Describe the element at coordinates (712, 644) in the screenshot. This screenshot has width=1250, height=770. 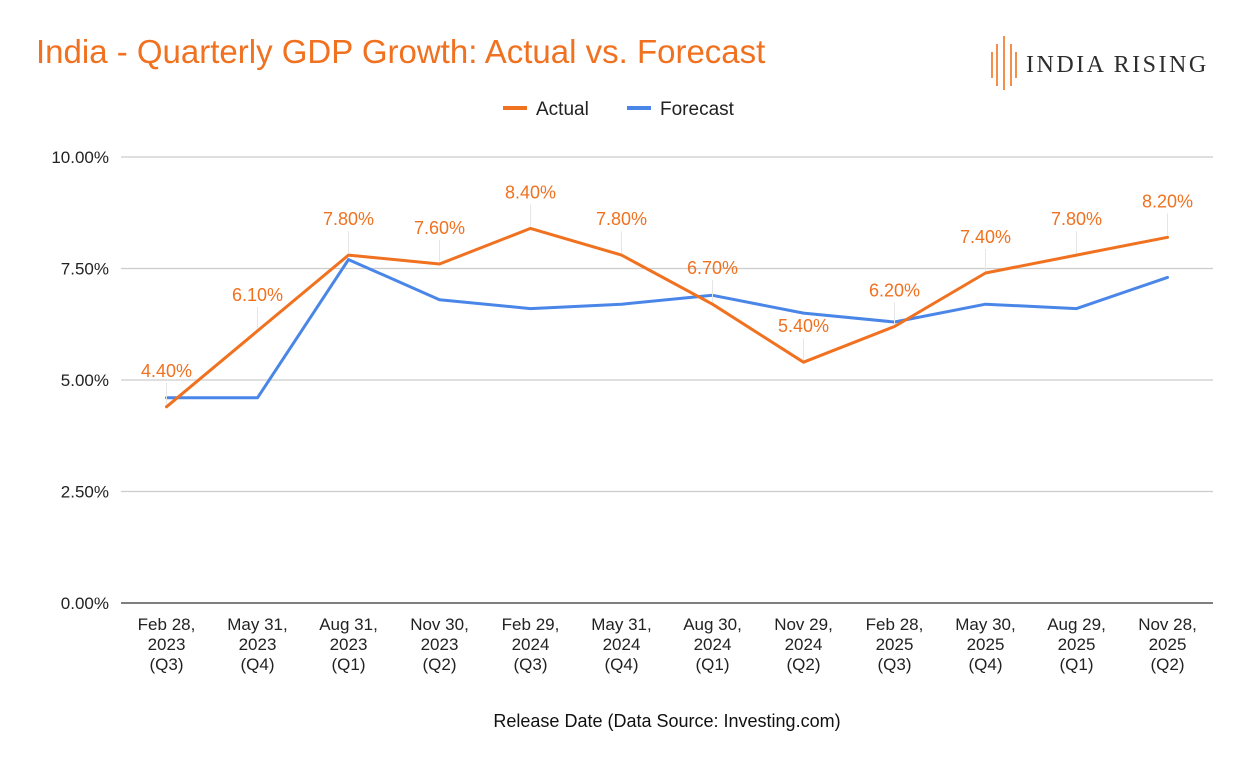
I see `x-tick-label: Aug 30, 2024 (Q1)` at that location.